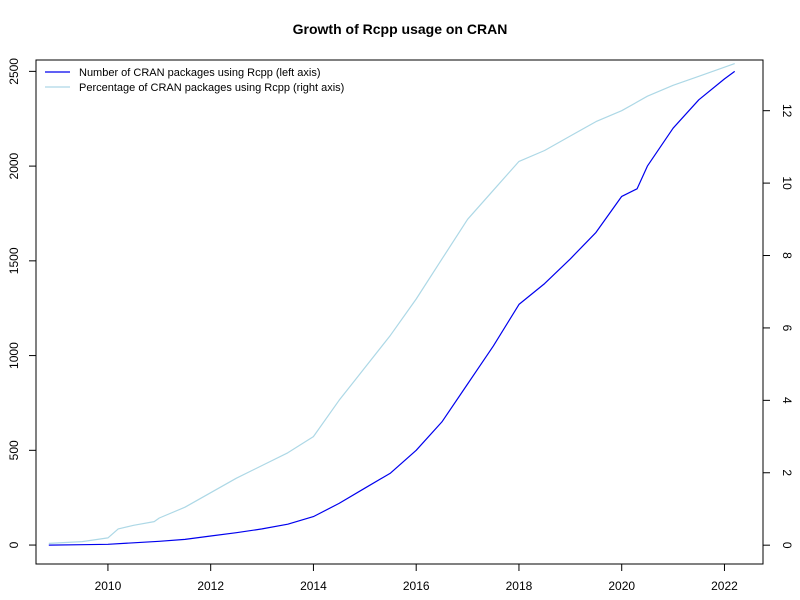  I want to click on x-tick-label: 2020, so click(621, 586).